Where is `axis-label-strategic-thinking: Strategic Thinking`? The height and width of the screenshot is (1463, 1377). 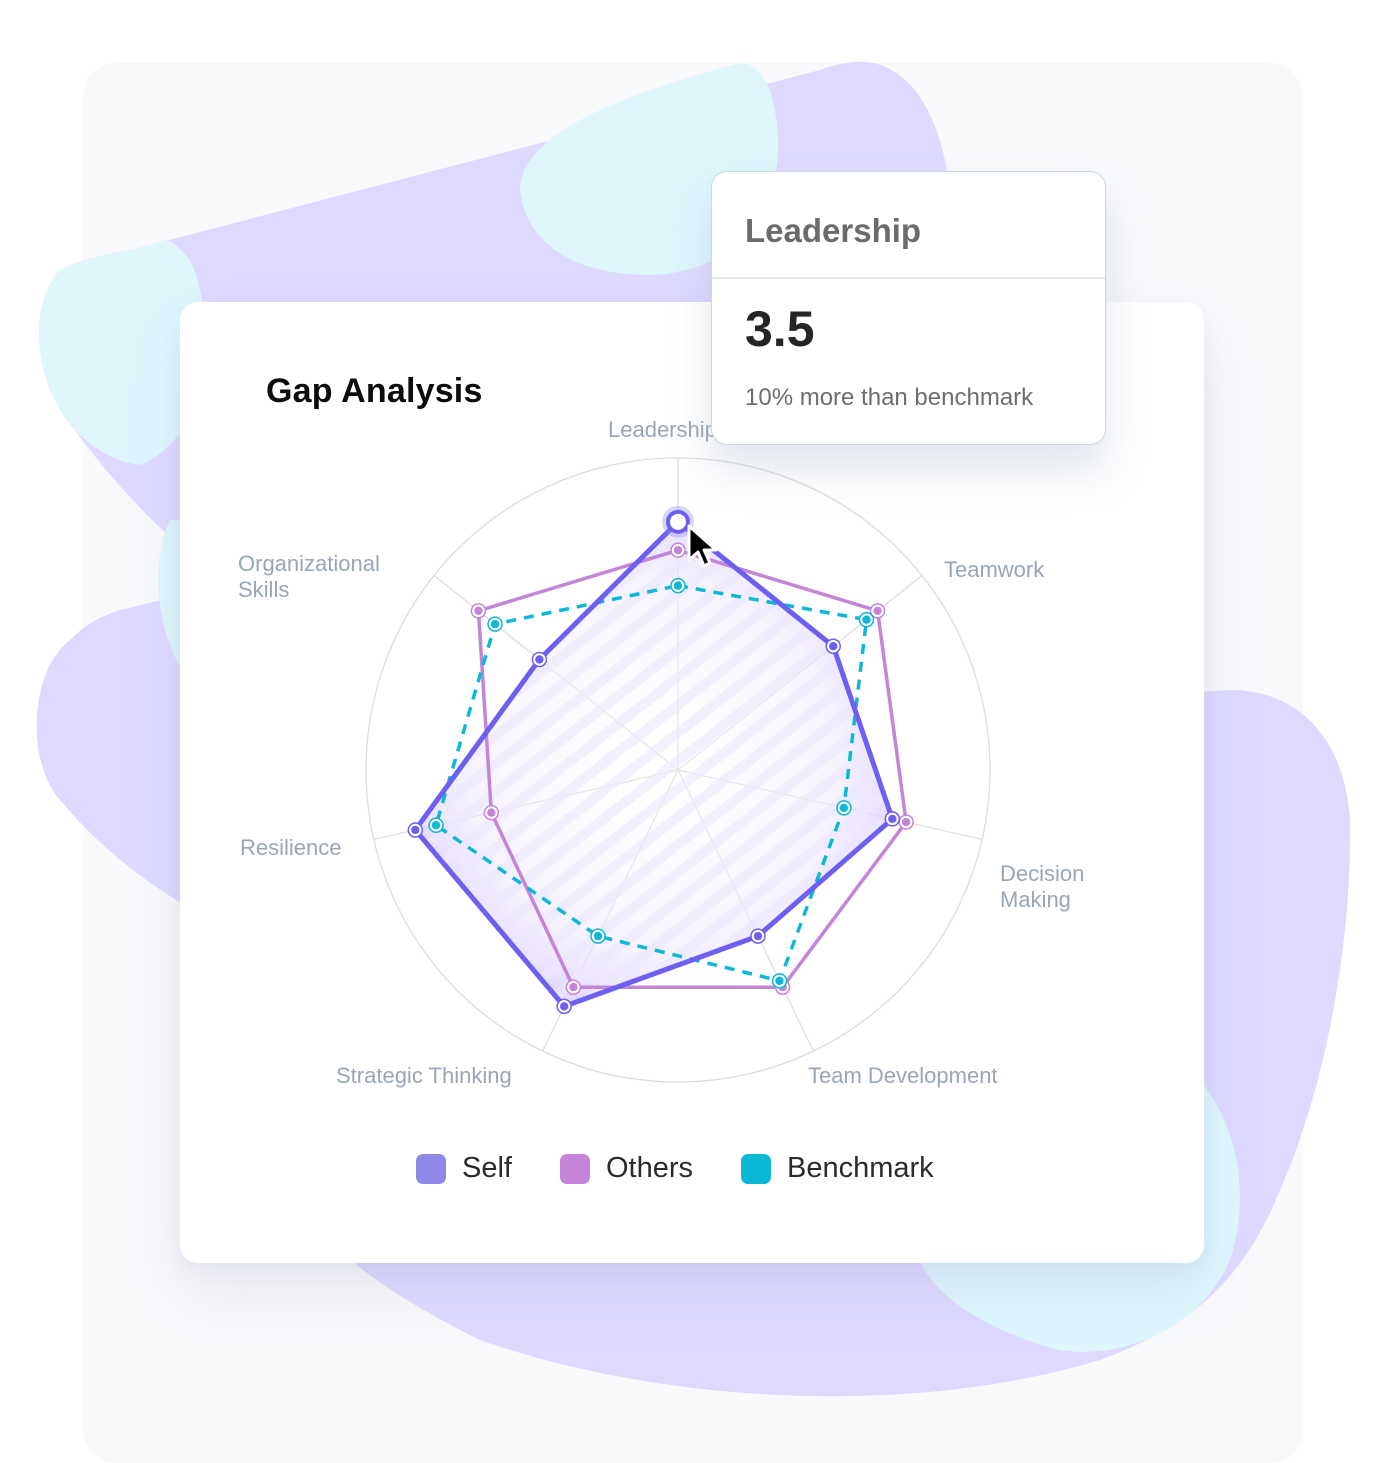
axis-label-strategic-thinking: Strategic Thinking is located at coordinates (424, 1075).